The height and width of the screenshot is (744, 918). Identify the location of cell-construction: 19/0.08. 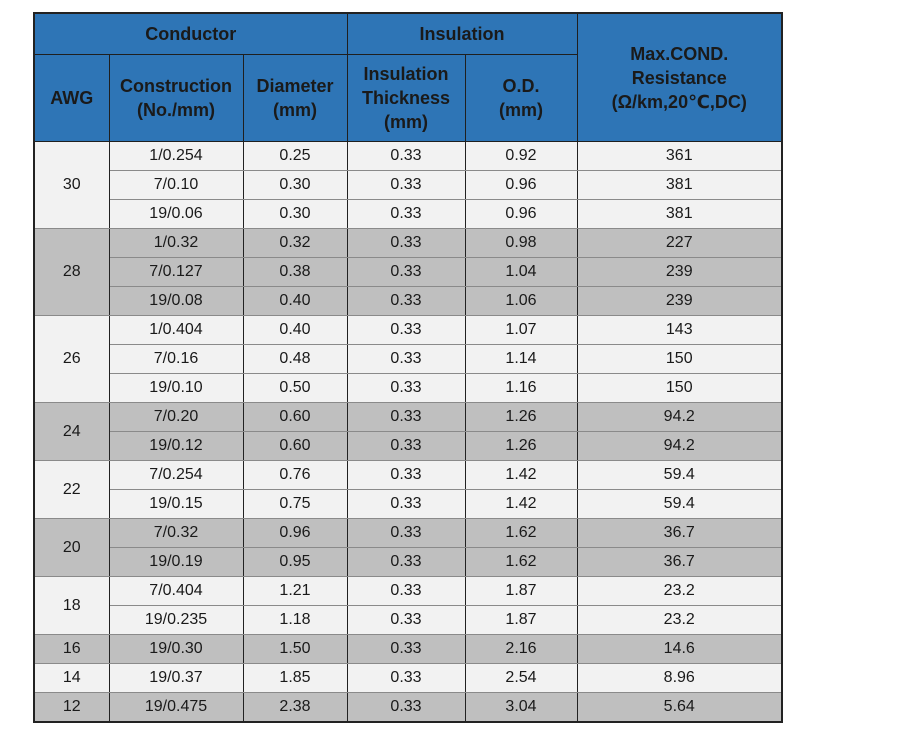
(176, 301).